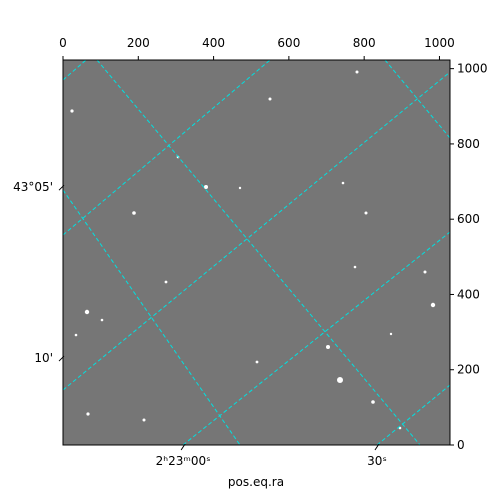 Image resolution: width=500 pixels, height=500 pixels. Describe the element at coordinates (461, 445) in the screenshot. I see `y-tick-label: 0` at that location.